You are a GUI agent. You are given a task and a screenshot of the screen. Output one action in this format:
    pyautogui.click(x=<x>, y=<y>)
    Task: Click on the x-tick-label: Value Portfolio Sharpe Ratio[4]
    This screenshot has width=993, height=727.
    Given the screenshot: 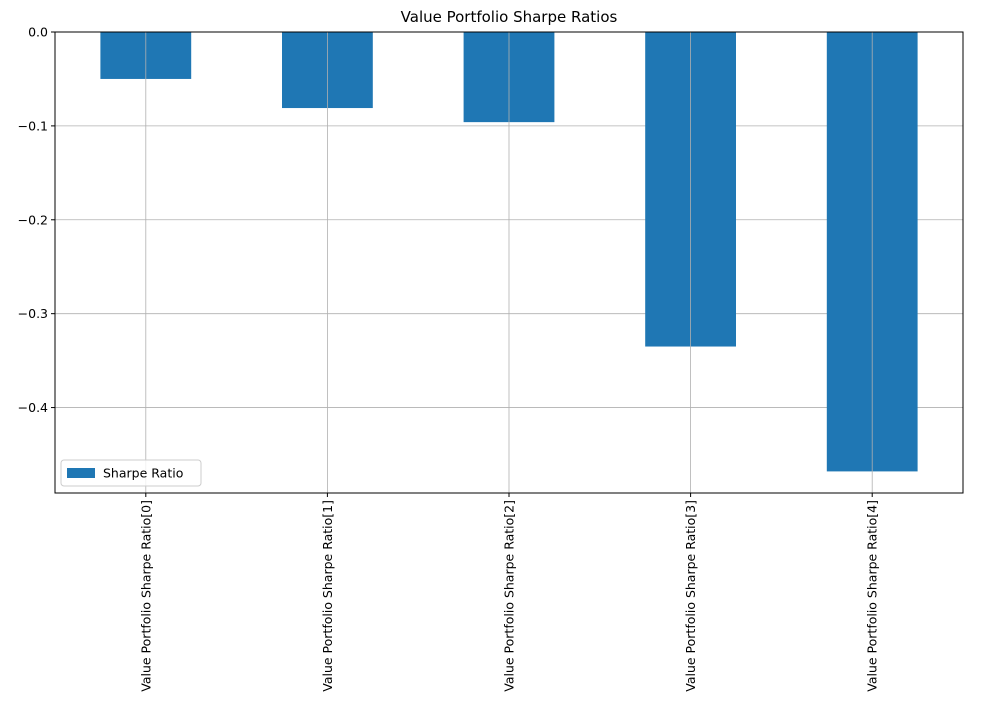 What is the action you would take?
    pyautogui.click(x=872, y=596)
    